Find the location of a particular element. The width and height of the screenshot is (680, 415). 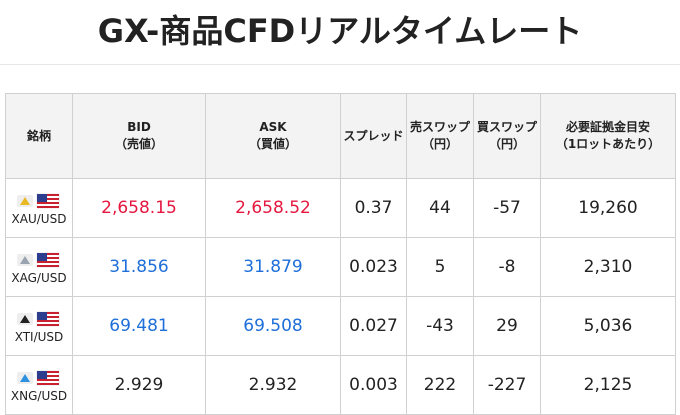

cell: 2,125 is located at coordinates (608, 385).